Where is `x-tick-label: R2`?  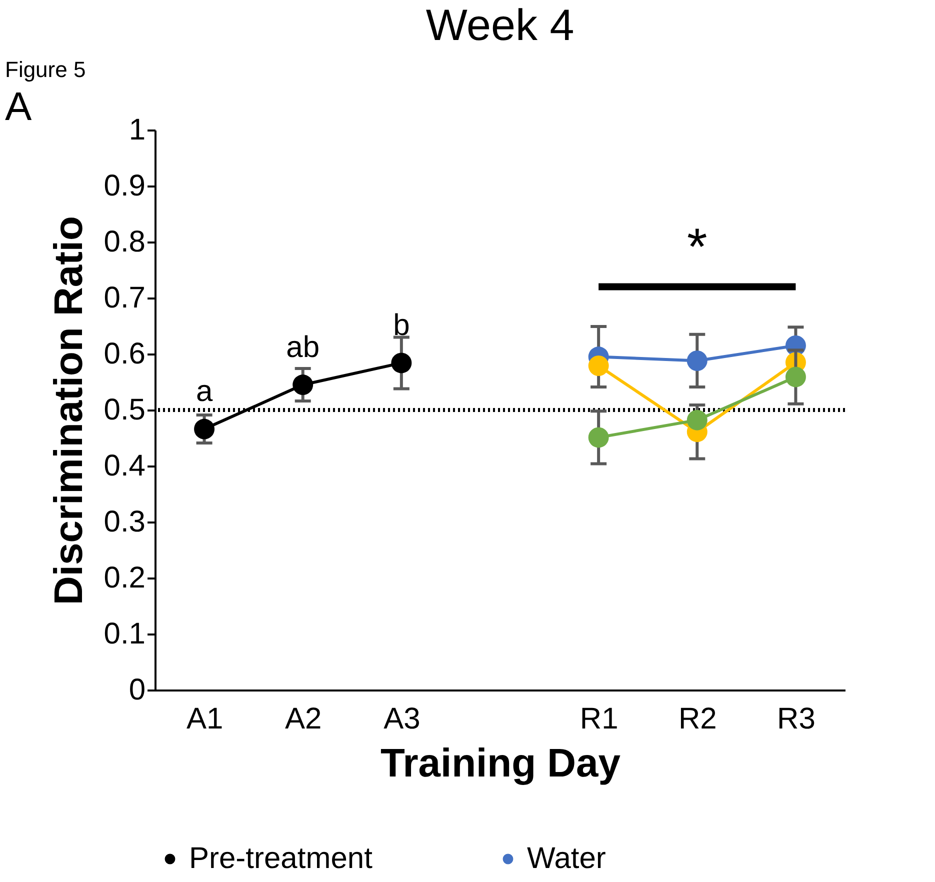
x-tick-label: R2 is located at coordinates (697, 719).